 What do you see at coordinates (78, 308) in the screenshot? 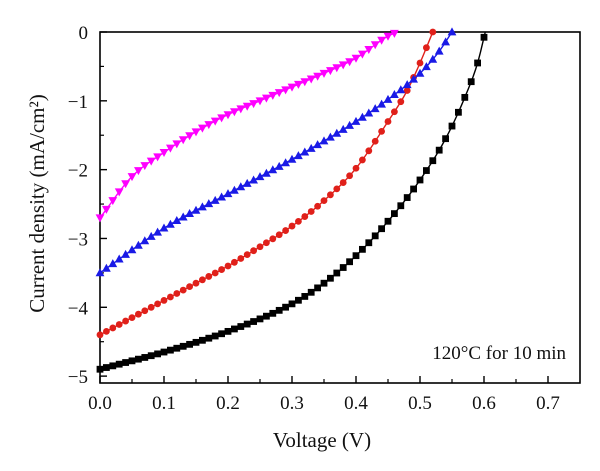
I see `y-tick-label: −4` at bounding box center [78, 308].